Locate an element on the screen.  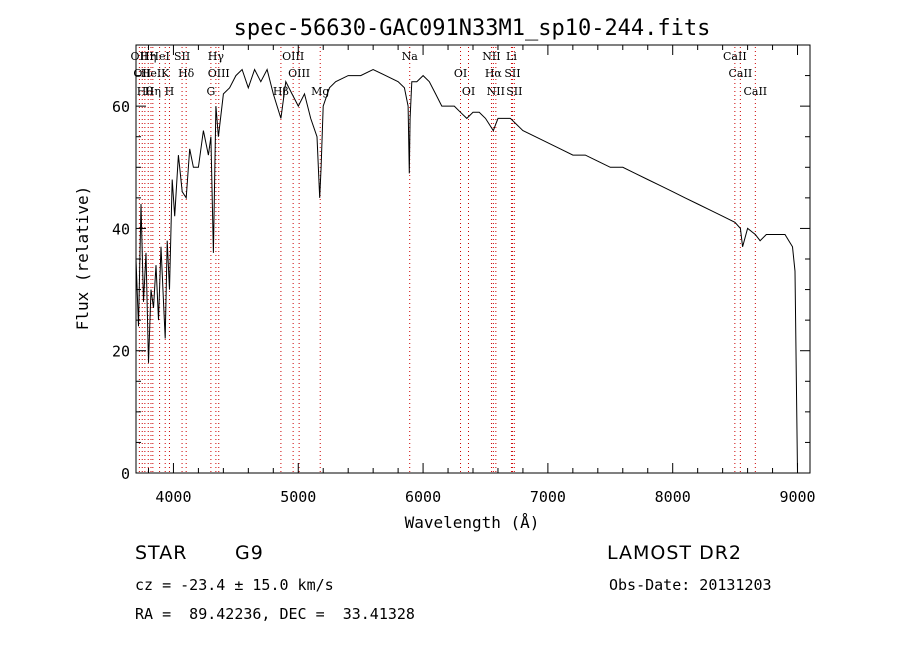
x-tick-label: 8000 is located at coordinates (673, 497).